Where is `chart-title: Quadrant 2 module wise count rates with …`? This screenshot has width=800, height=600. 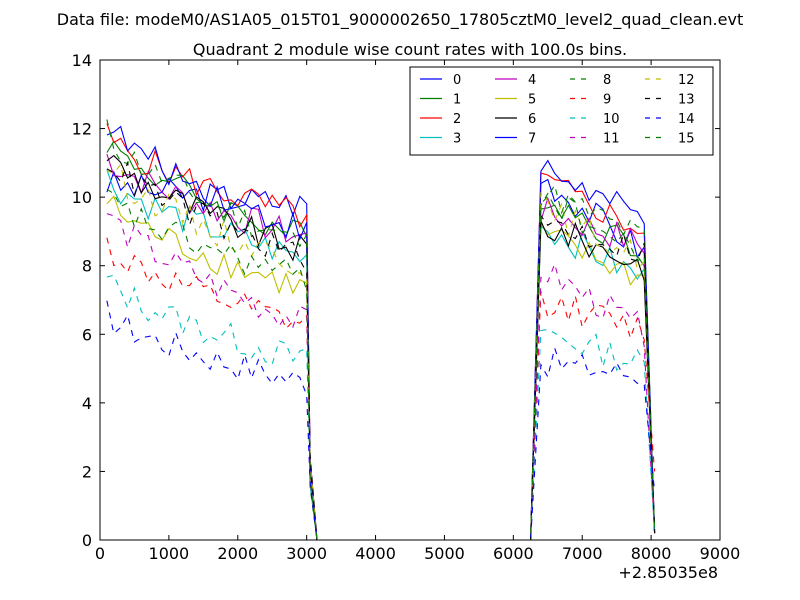 chart-title: Quadrant 2 module wise count rates with … is located at coordinates (410, 49).